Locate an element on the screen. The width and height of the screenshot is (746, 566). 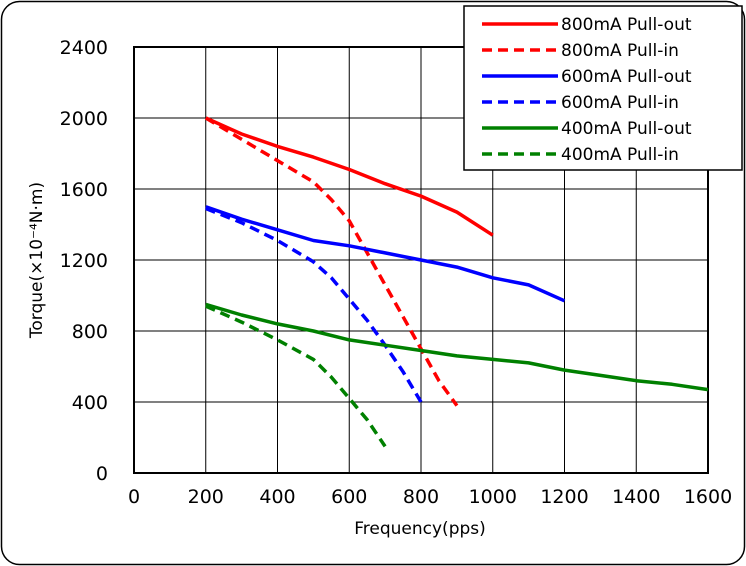
y-tick-label: 0 is located at coordinates (102, 474).